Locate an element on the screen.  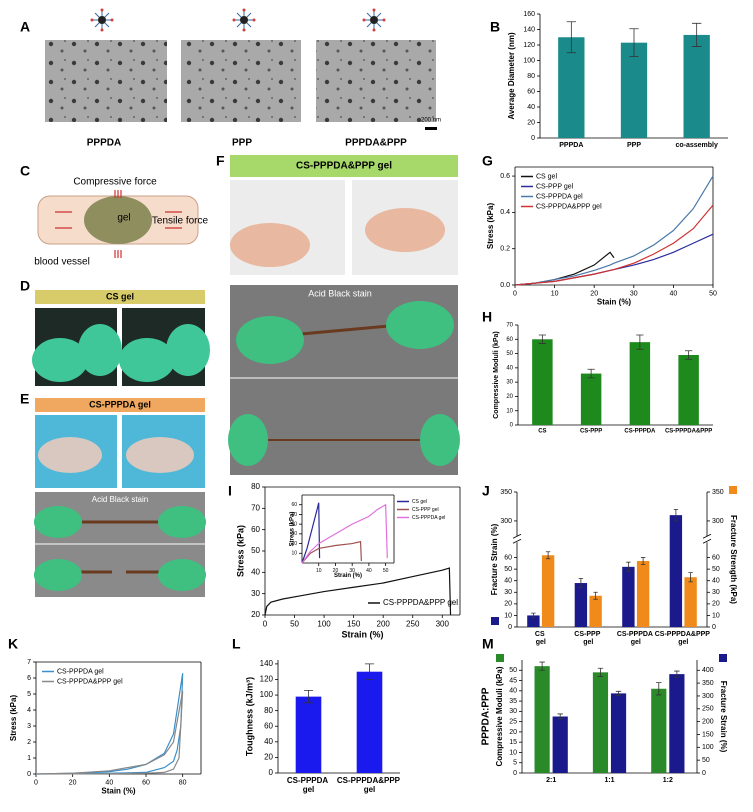
y-tick-label: 160 is located at coordinates (529, 14).